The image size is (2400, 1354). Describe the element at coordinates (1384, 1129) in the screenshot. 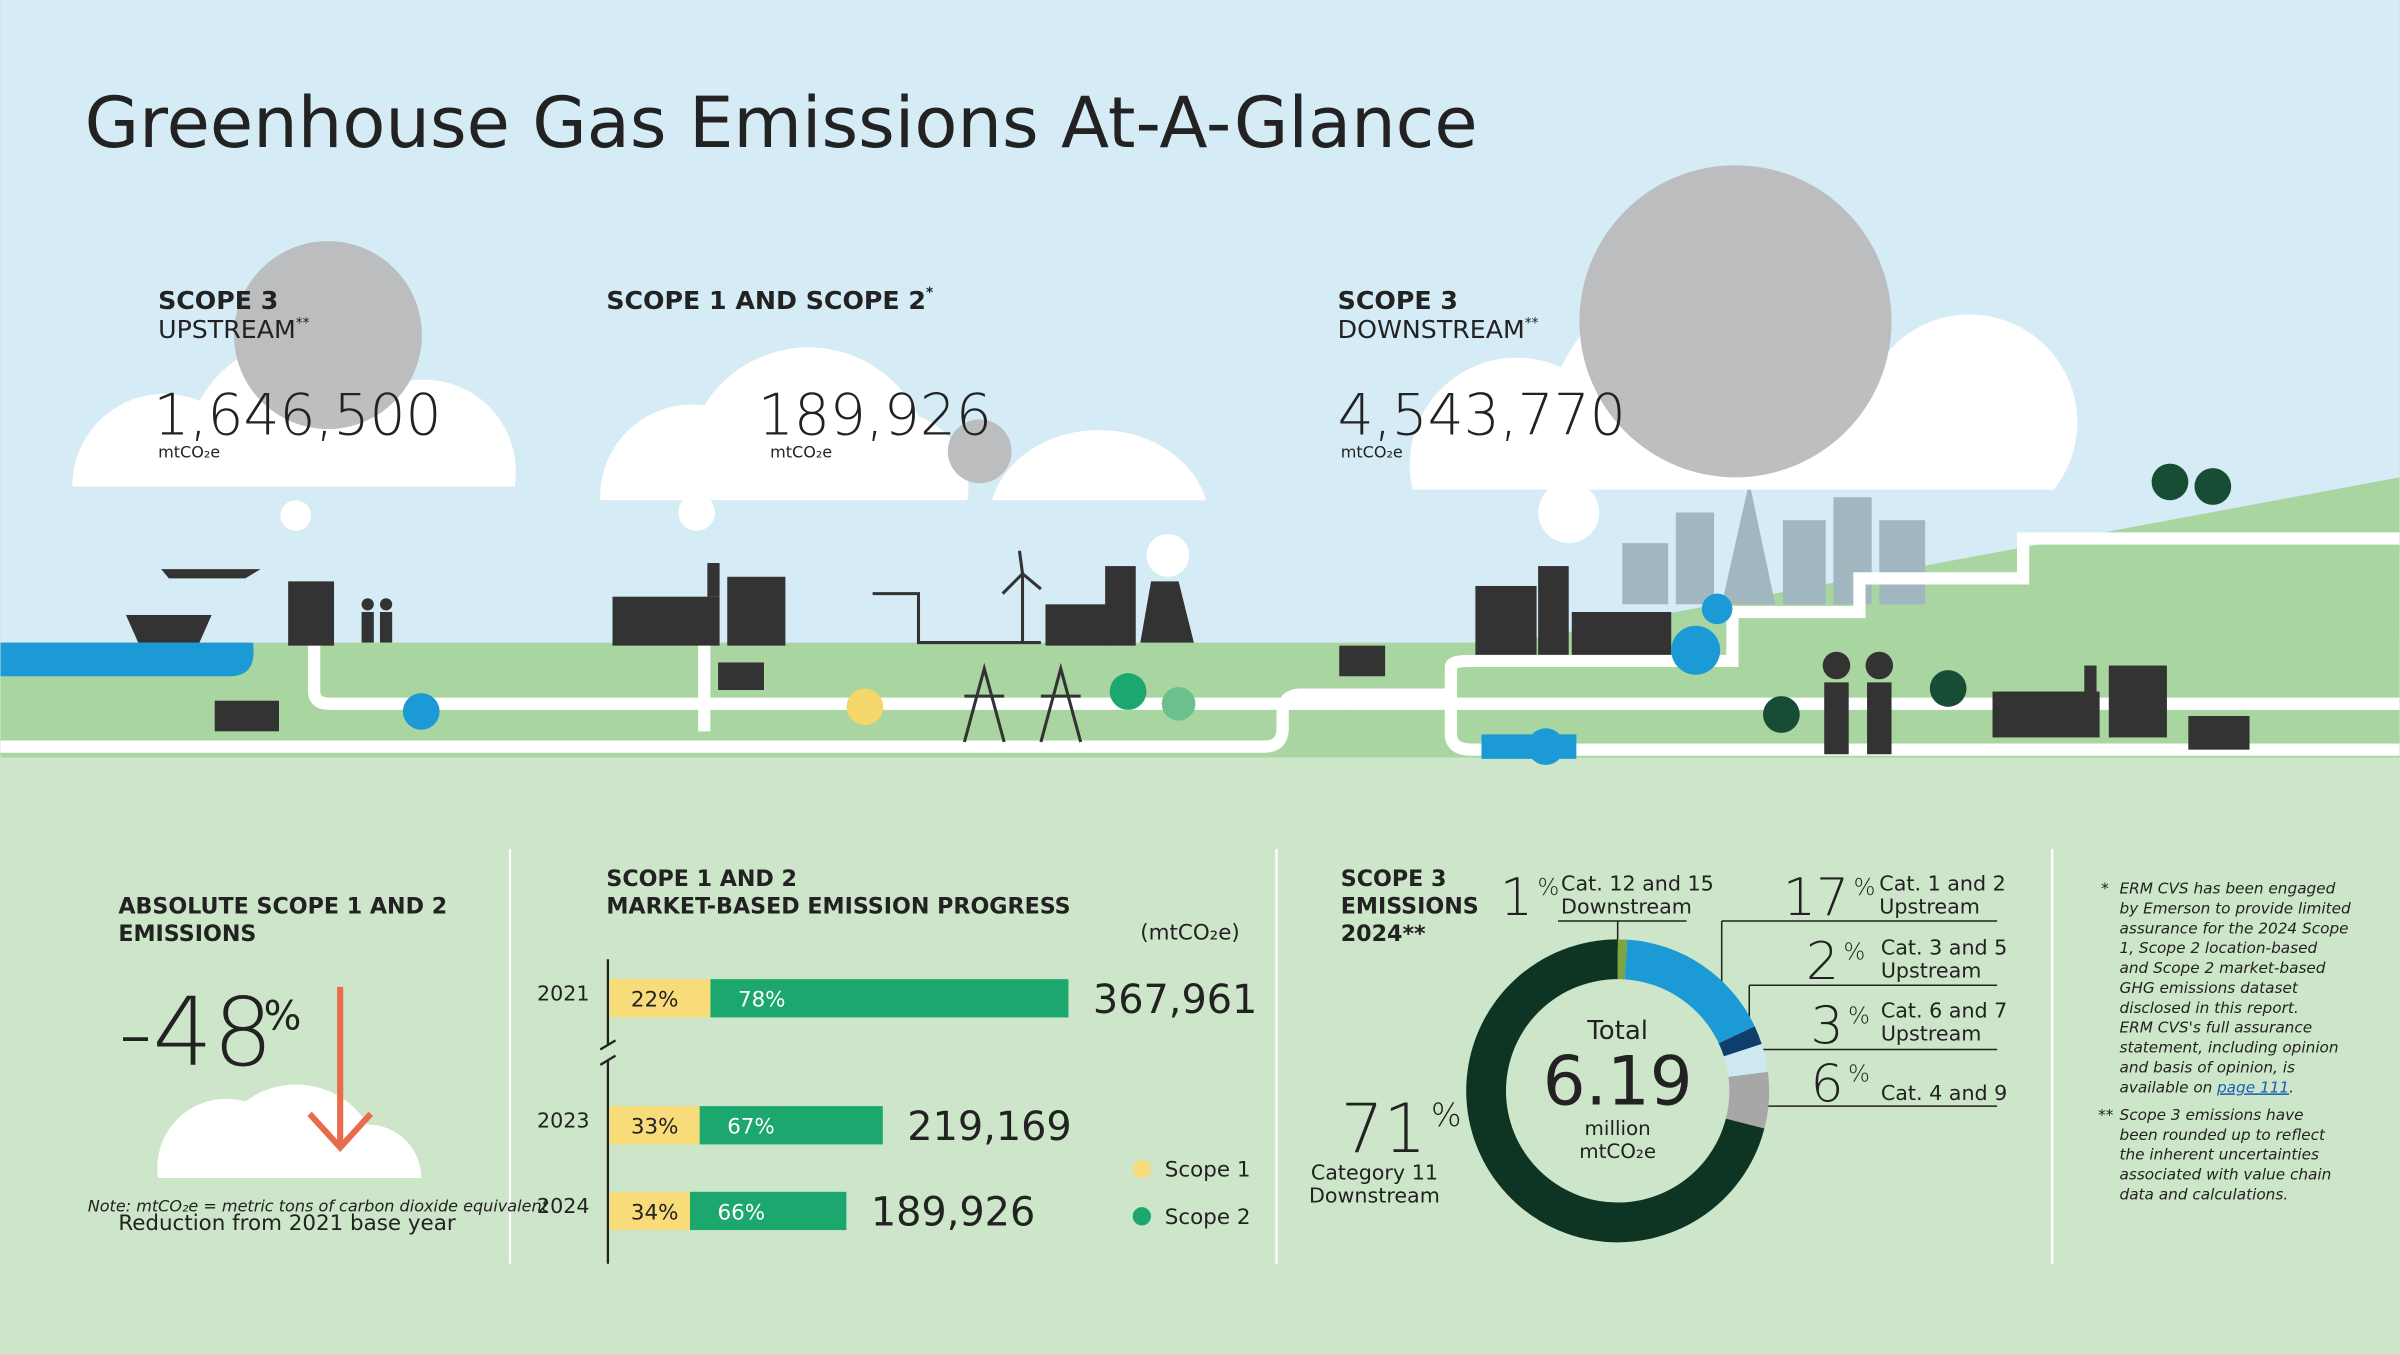

I see `percent-value: 71` at that location.